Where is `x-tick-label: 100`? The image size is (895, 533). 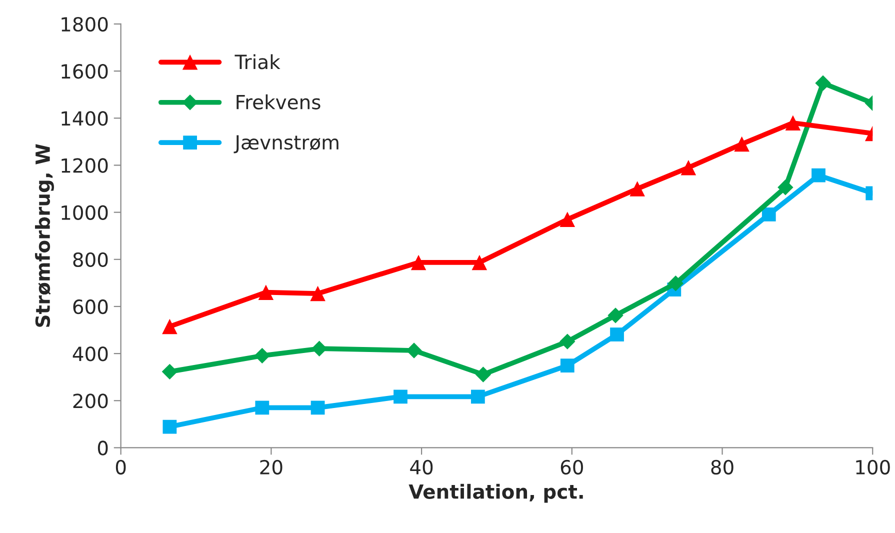
x-tick-label: 100 is located at coordinates (873, 467).